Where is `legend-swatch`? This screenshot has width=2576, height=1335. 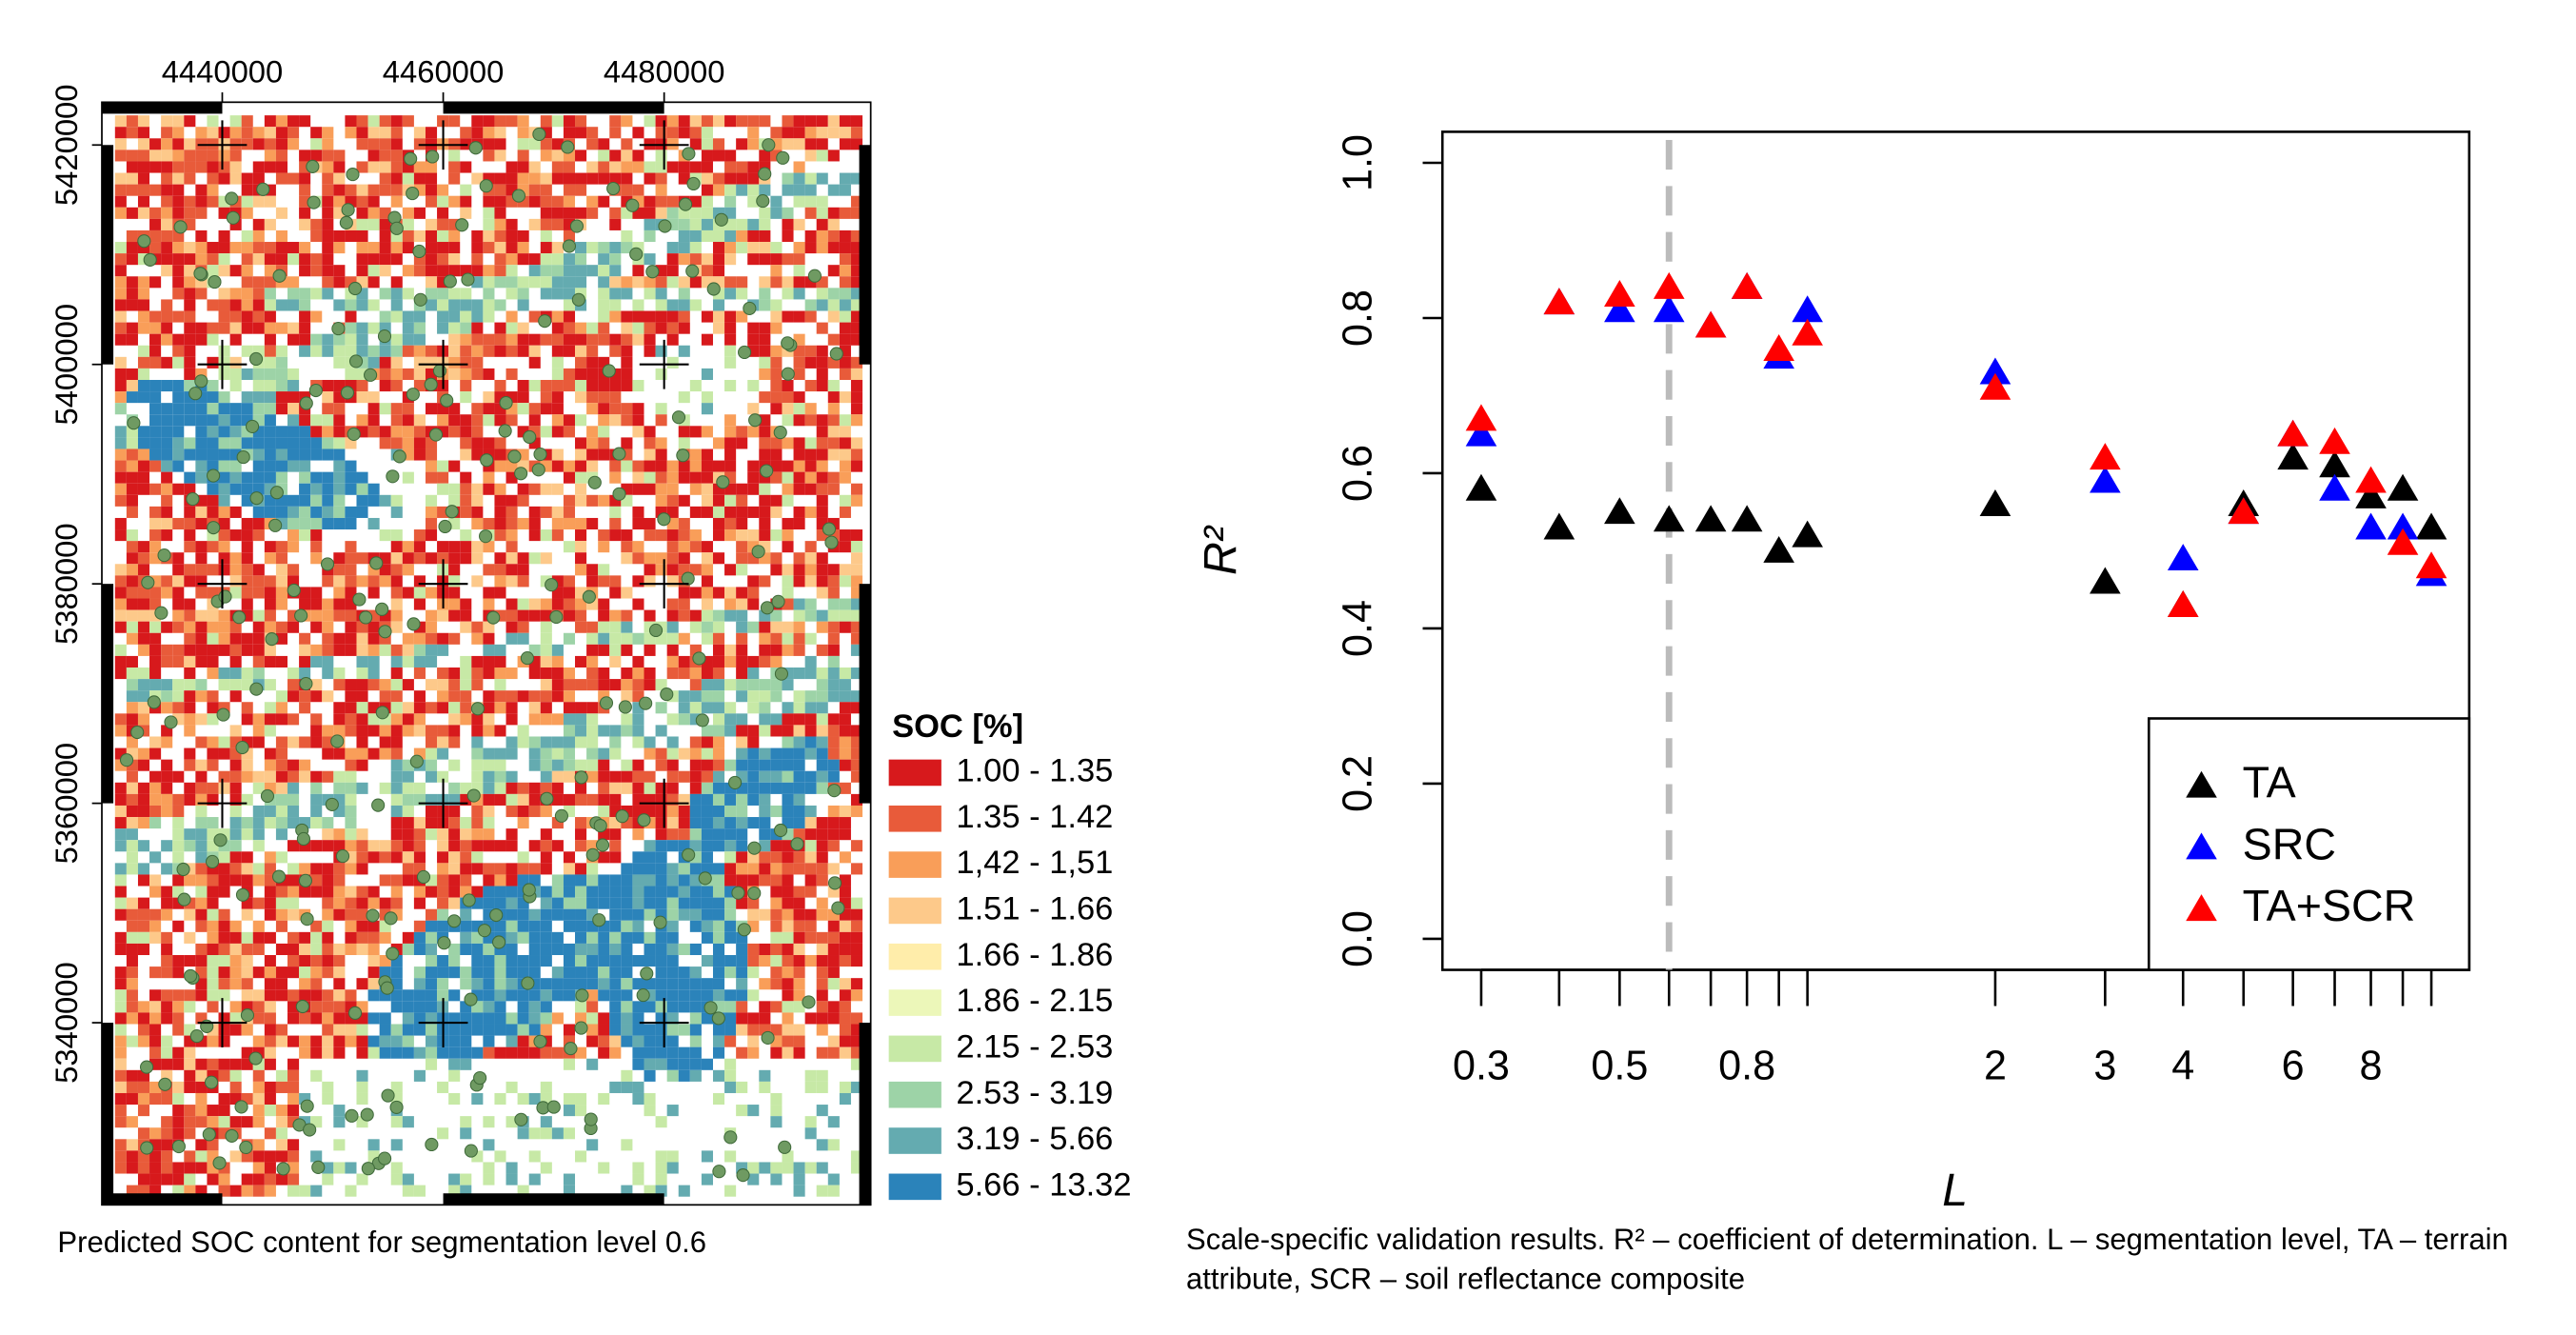
legend-swatch is located at coordinates (915, 1095).